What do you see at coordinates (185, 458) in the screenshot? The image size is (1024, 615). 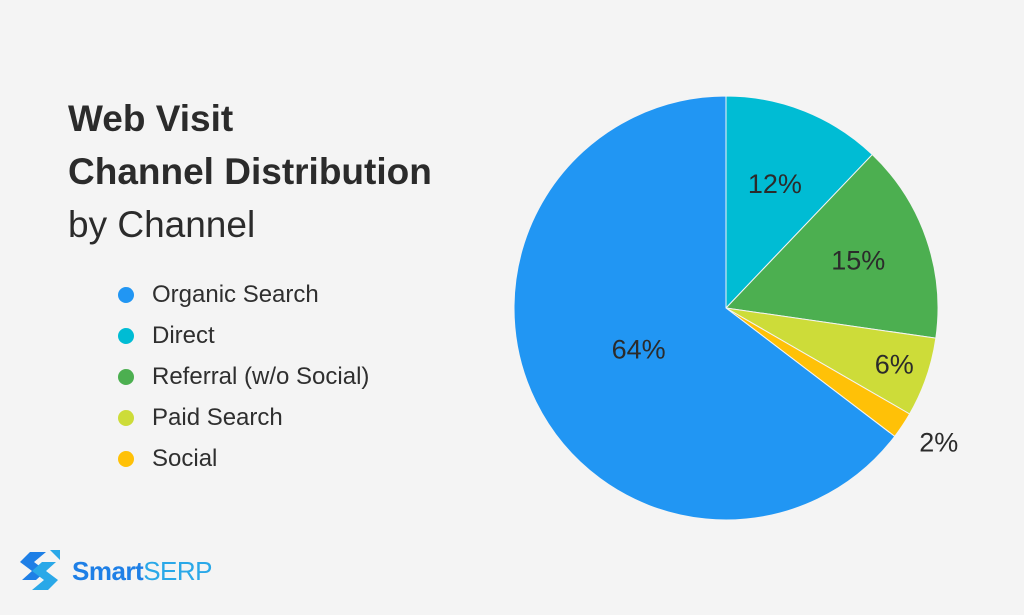 I see `legend-label: Social` at bounding box center [185, 458].